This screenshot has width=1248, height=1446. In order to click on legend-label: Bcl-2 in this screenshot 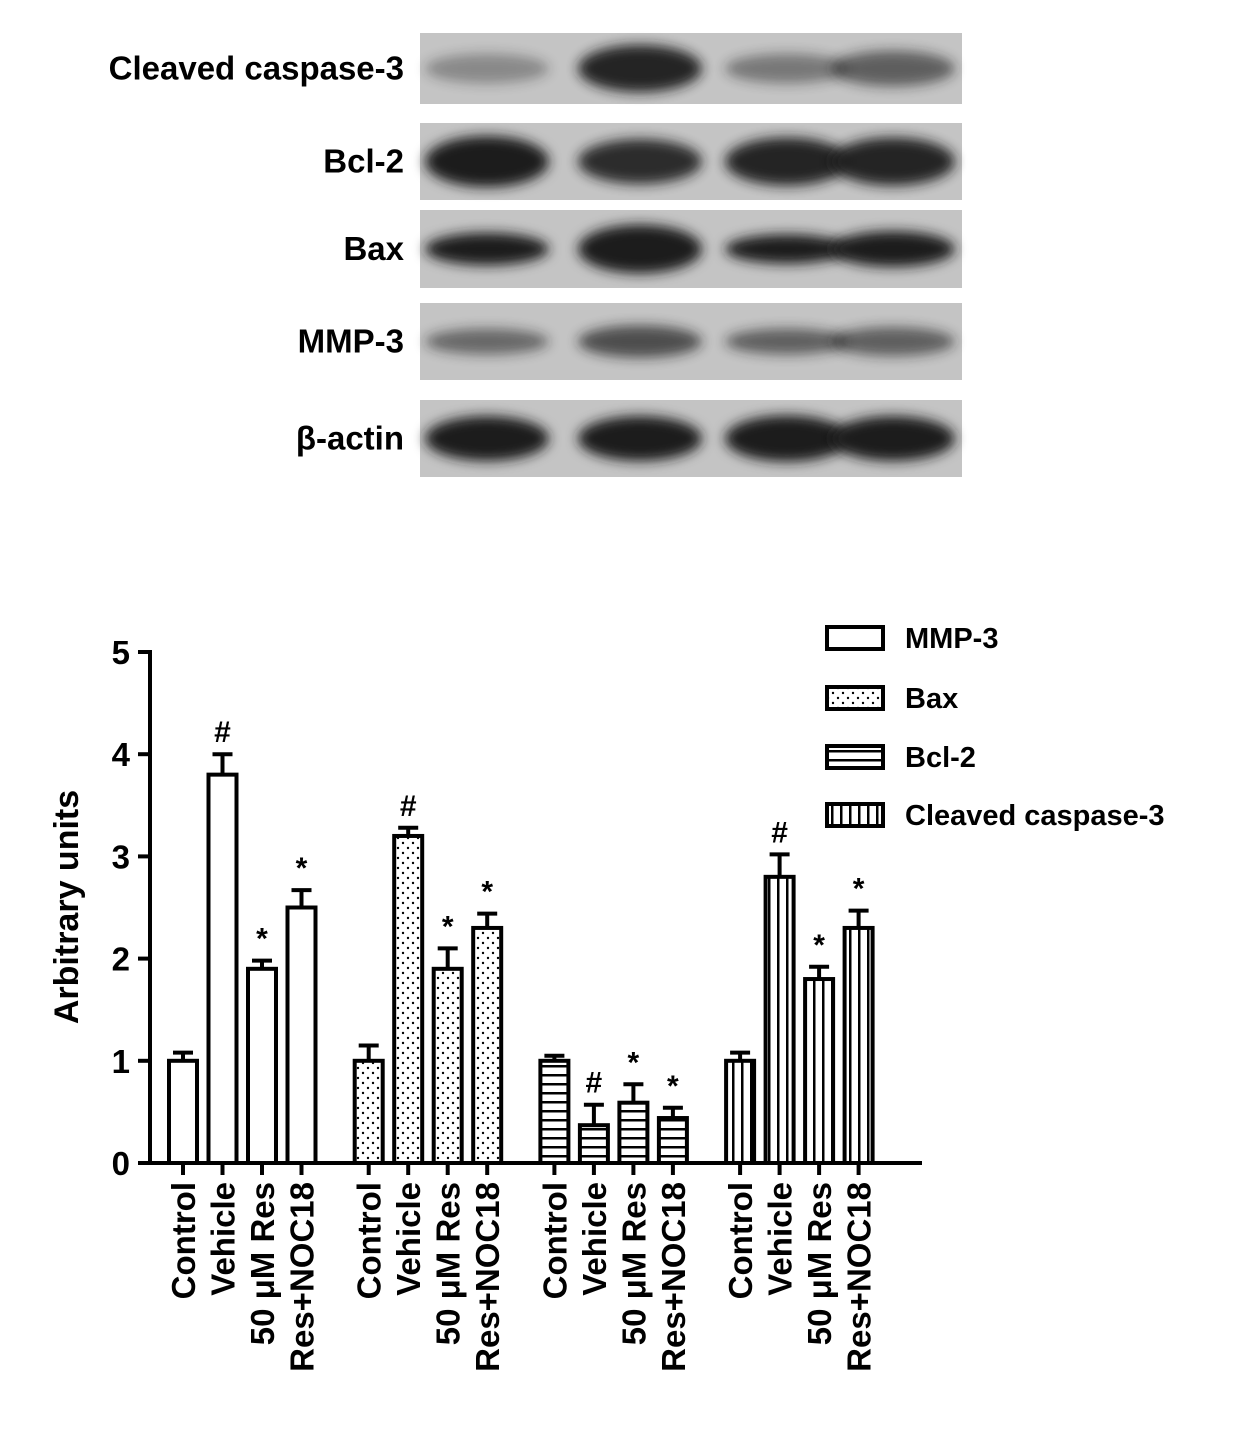, I will do `click(940, 758)`.